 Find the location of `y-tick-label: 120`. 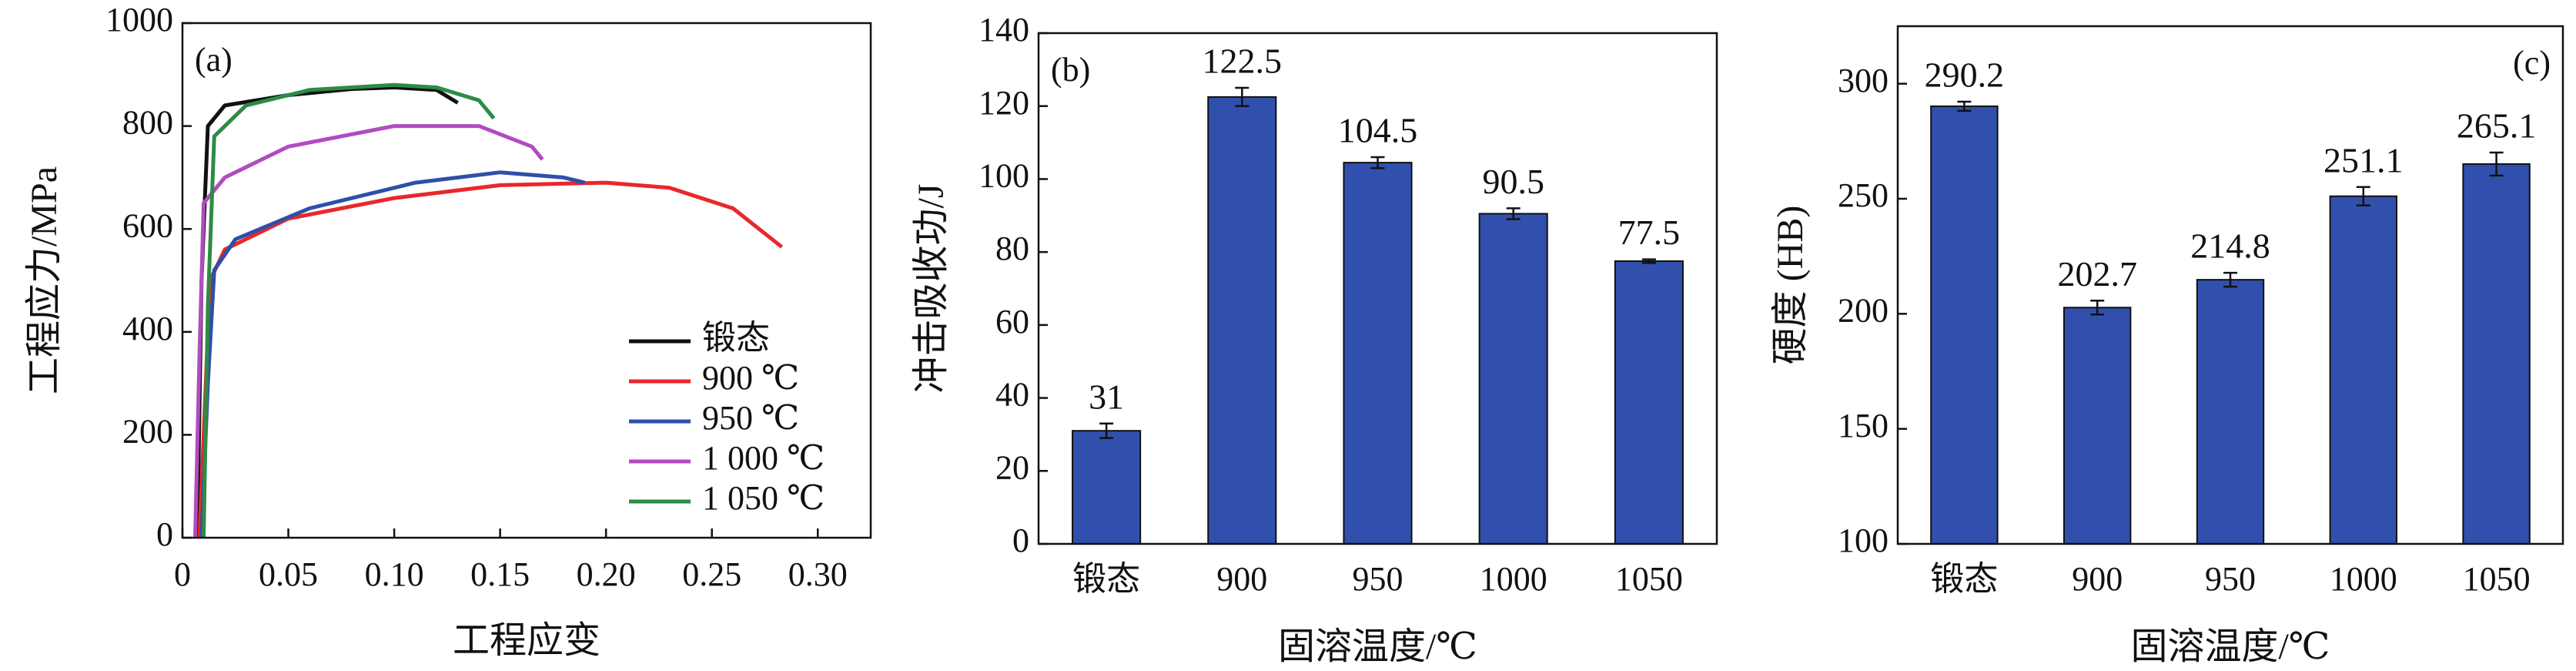

y-tick-label: 120 is located at coordinates (1004, 103).